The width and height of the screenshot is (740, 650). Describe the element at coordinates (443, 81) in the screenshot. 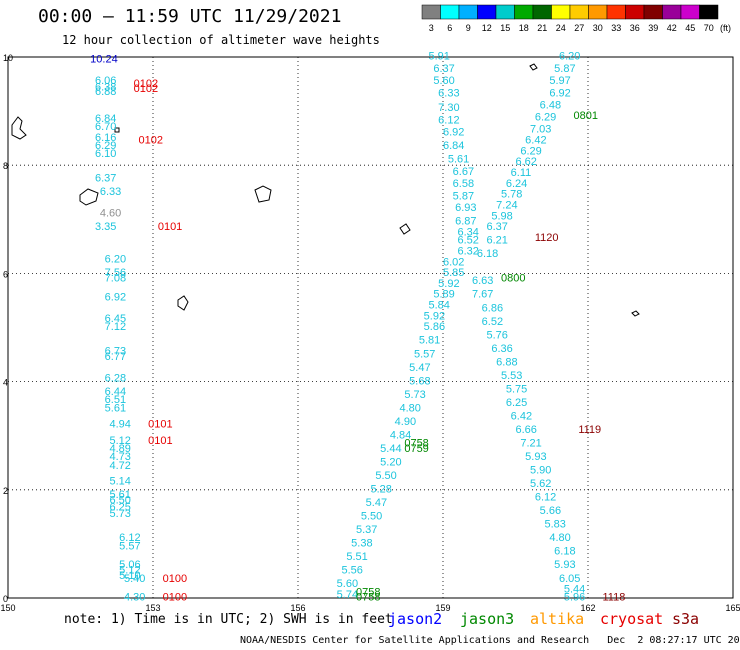

I see `swh-label-track1: 5.60` at that location.